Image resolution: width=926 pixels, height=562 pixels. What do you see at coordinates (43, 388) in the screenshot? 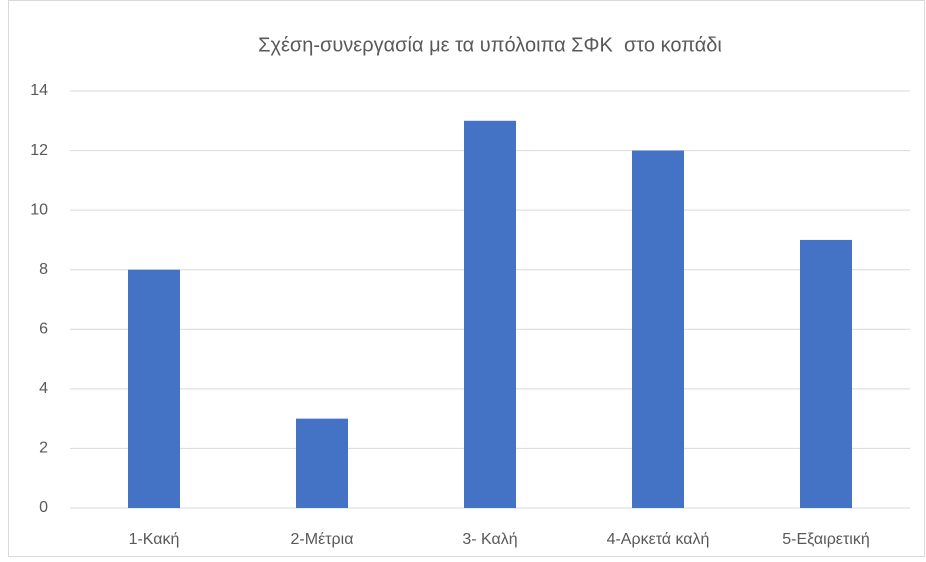
I see `y-tick-label: 4` at bounding box center [43, 388].